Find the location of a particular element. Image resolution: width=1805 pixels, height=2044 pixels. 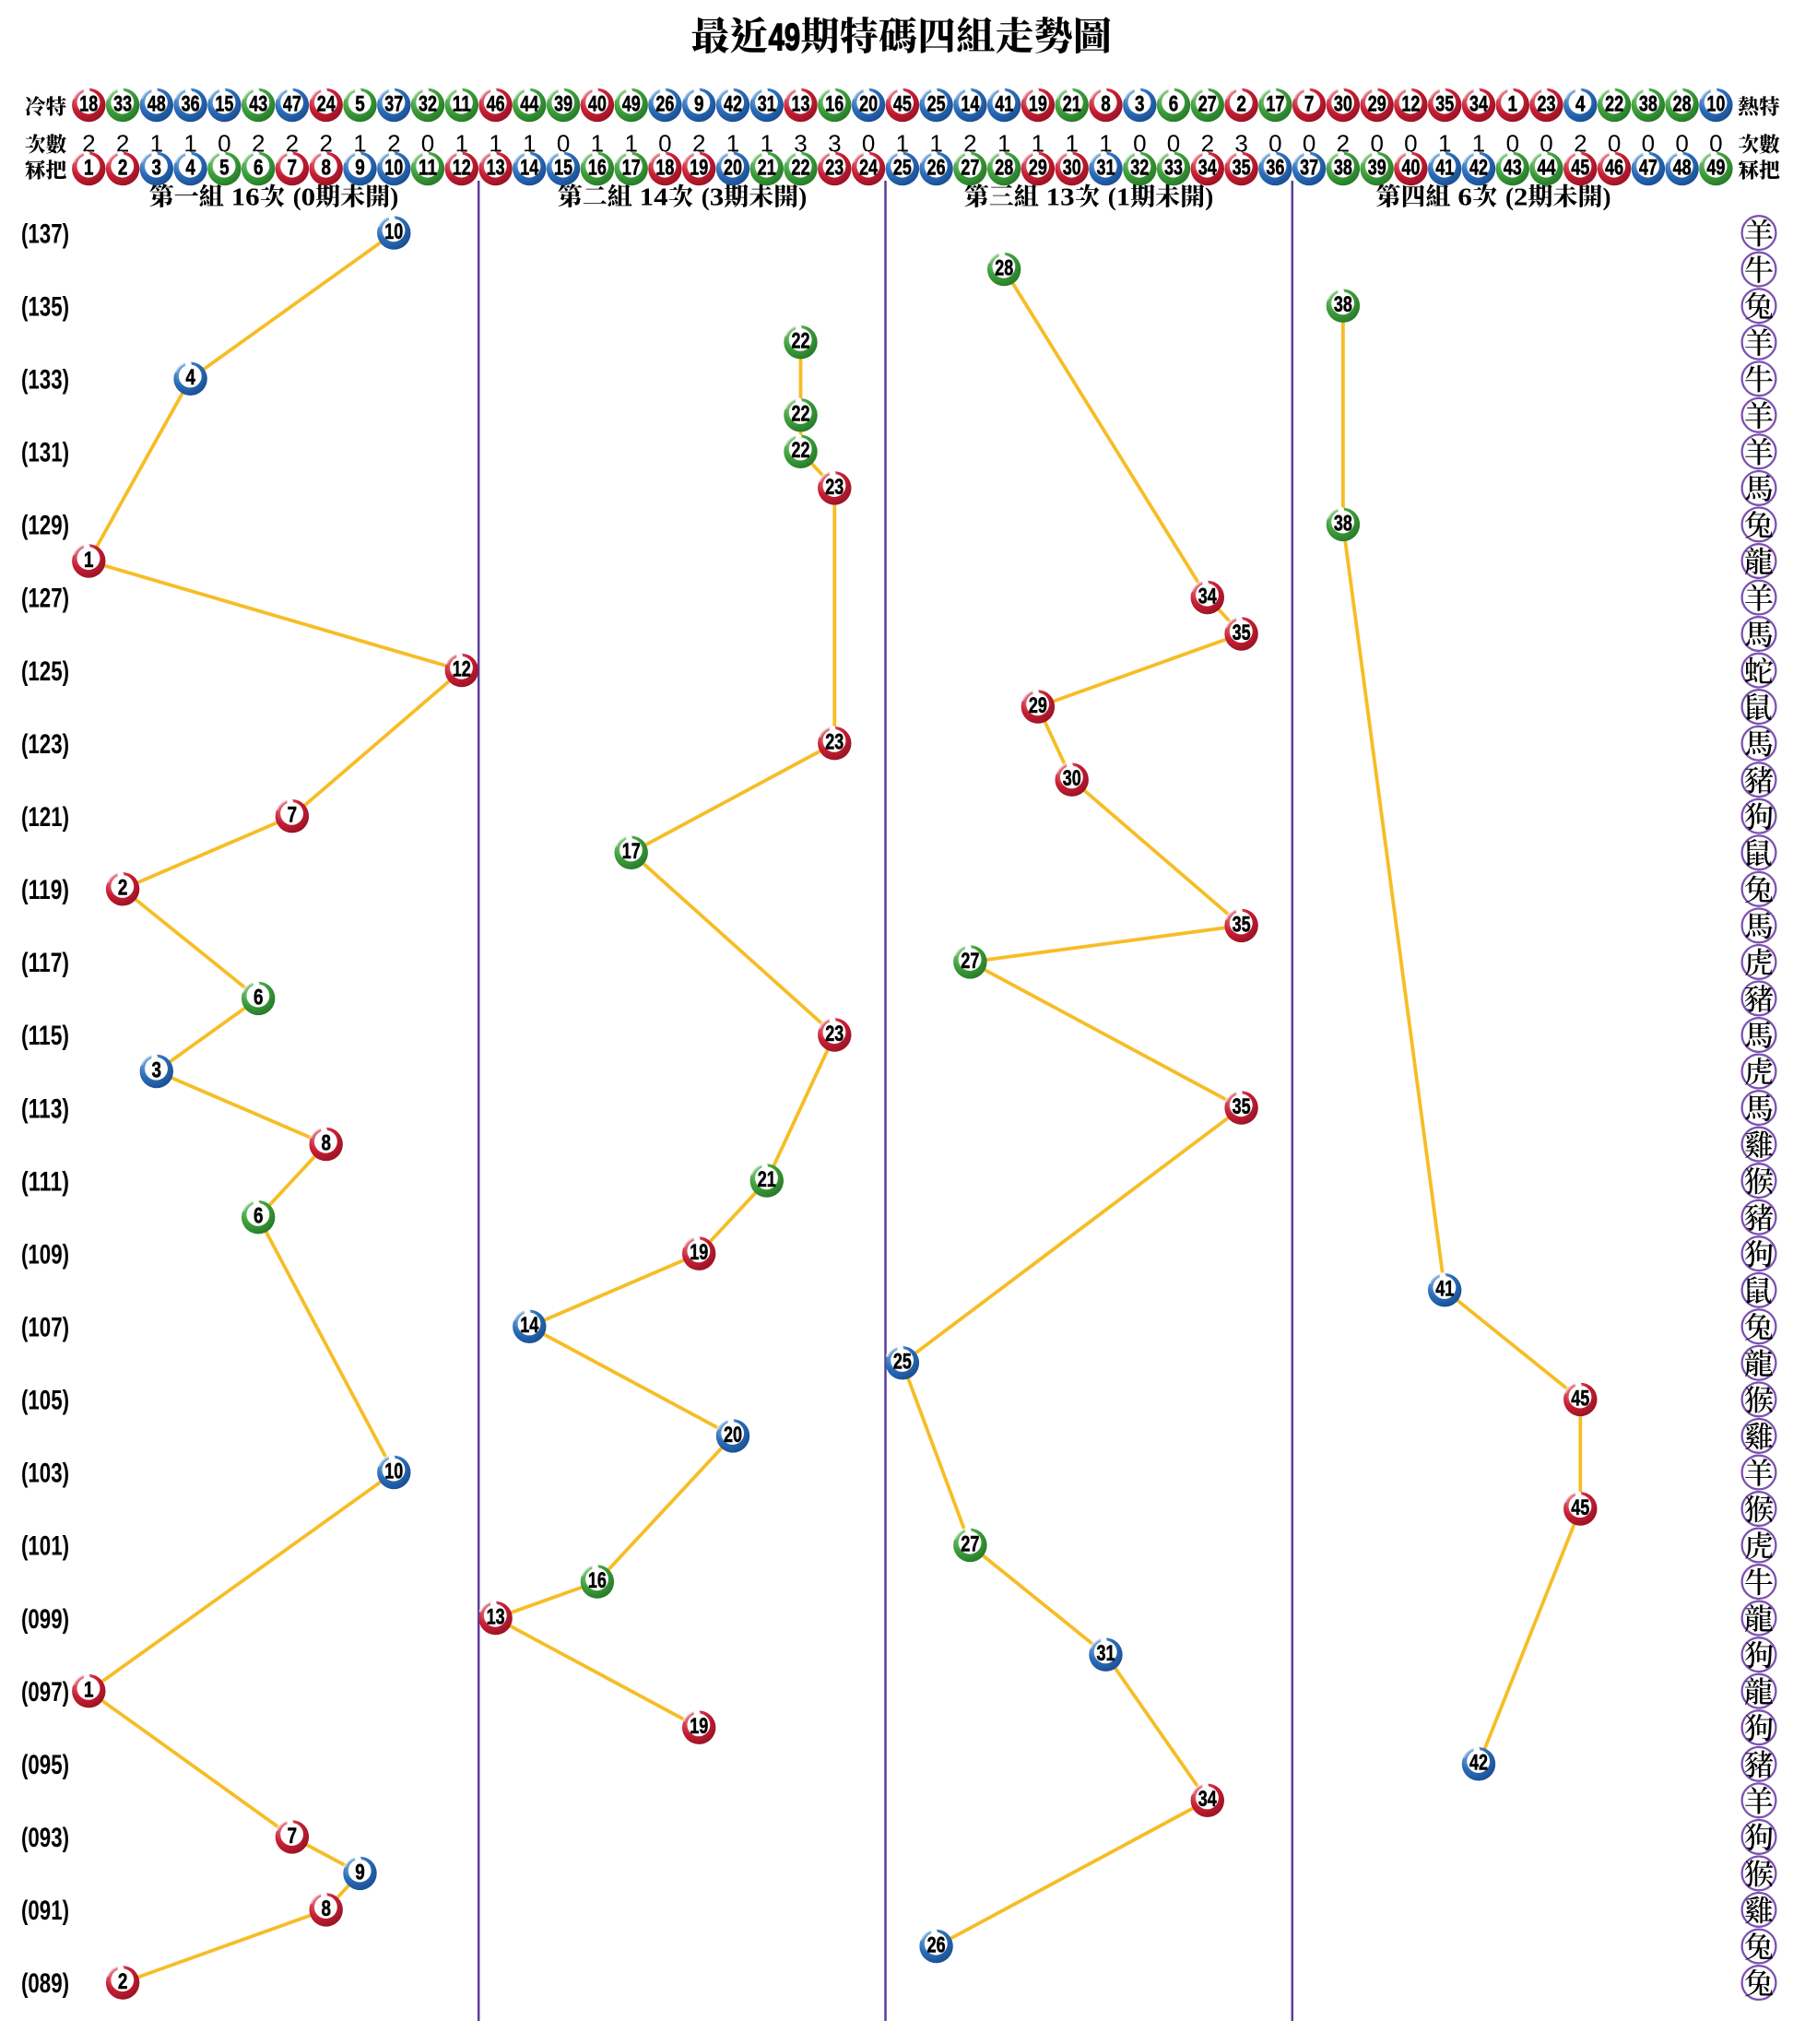

svg-text: (107) is located at coordinates (45, 1328).